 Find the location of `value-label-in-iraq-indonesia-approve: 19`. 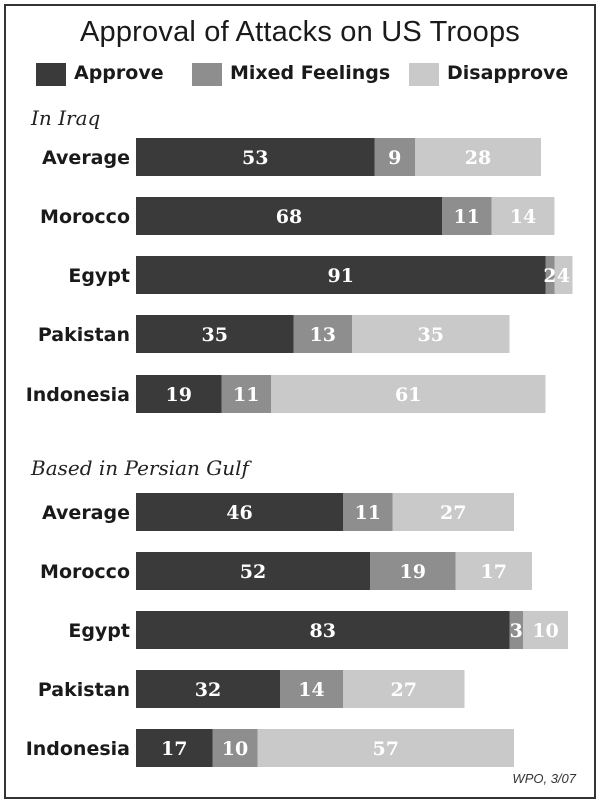

value-label-in-iraq-indonesia-approve: 19 is located at coordinates (179, 395).